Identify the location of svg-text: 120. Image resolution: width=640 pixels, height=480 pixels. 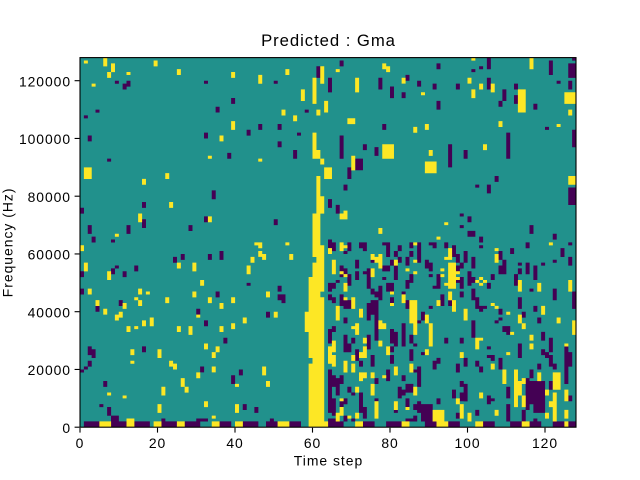
(545, 443).